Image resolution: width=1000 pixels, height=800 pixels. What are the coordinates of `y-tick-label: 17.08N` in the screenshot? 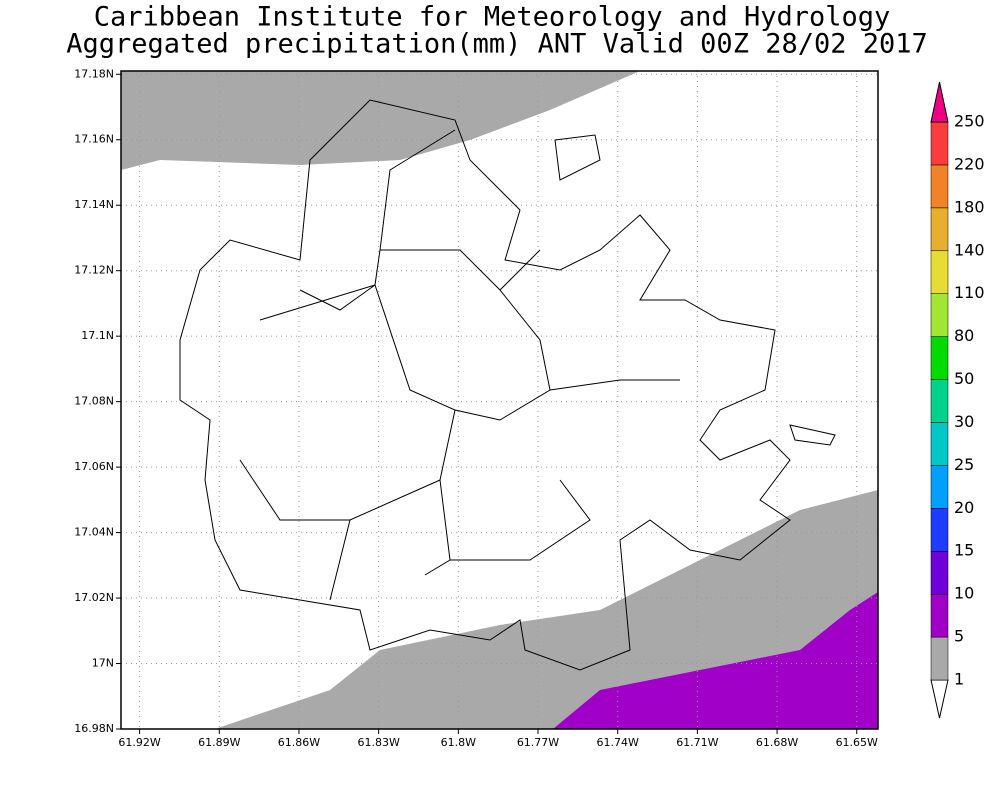 It's located at (94, 401).